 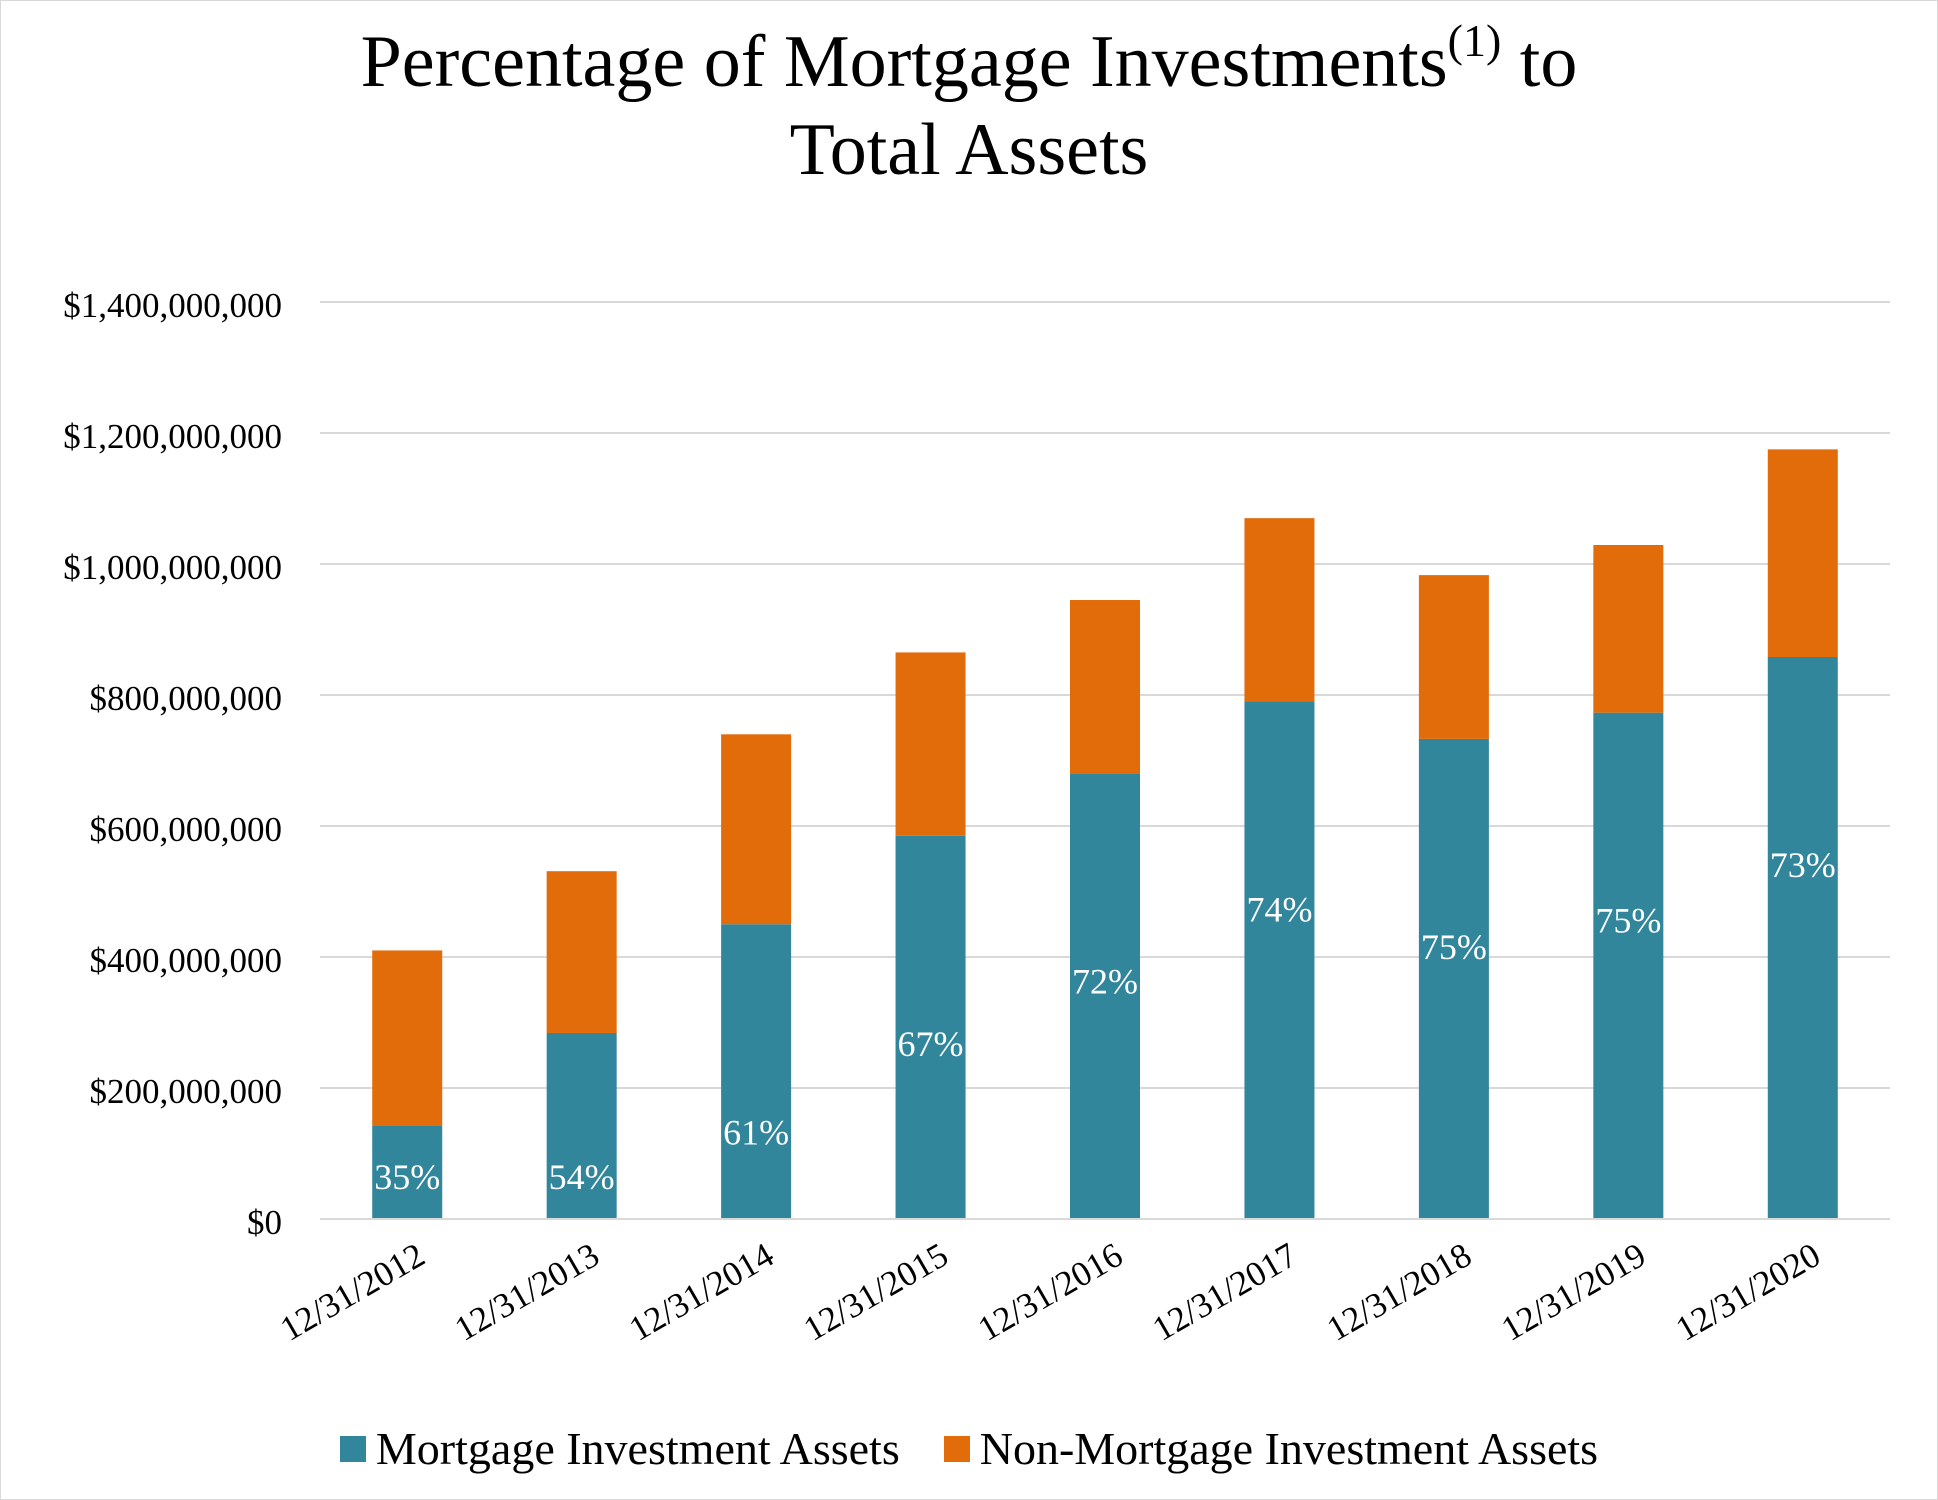 What do you see at coordinates (172, 436) in the screenshot?
I see `y-tick-label: $1,200,000,000` at bounding box center [172, 436].